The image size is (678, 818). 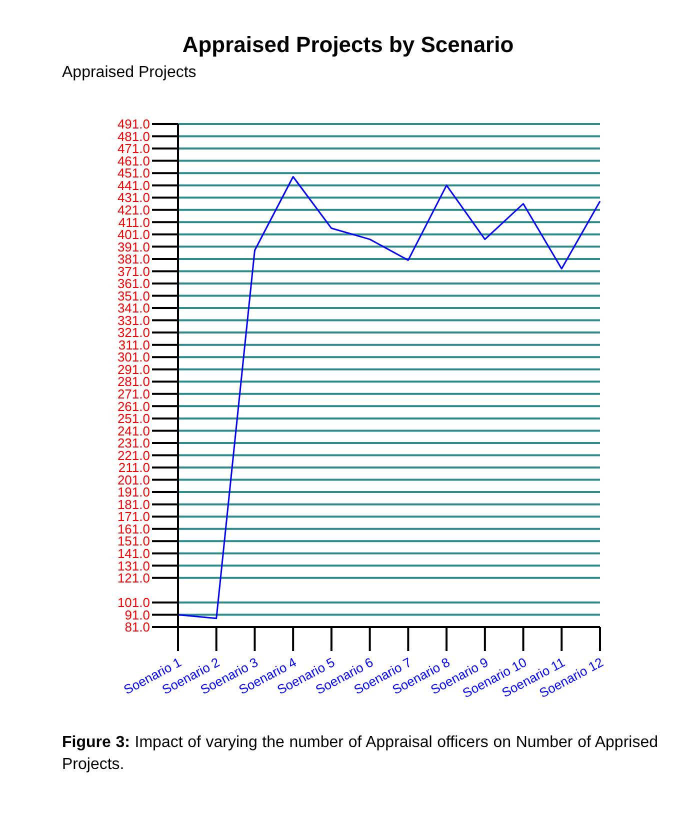 What do you see at coordinates (133, 382) in the screenshot?
I see `y-tick-label: 281.0` at bounding box center [133, 382].